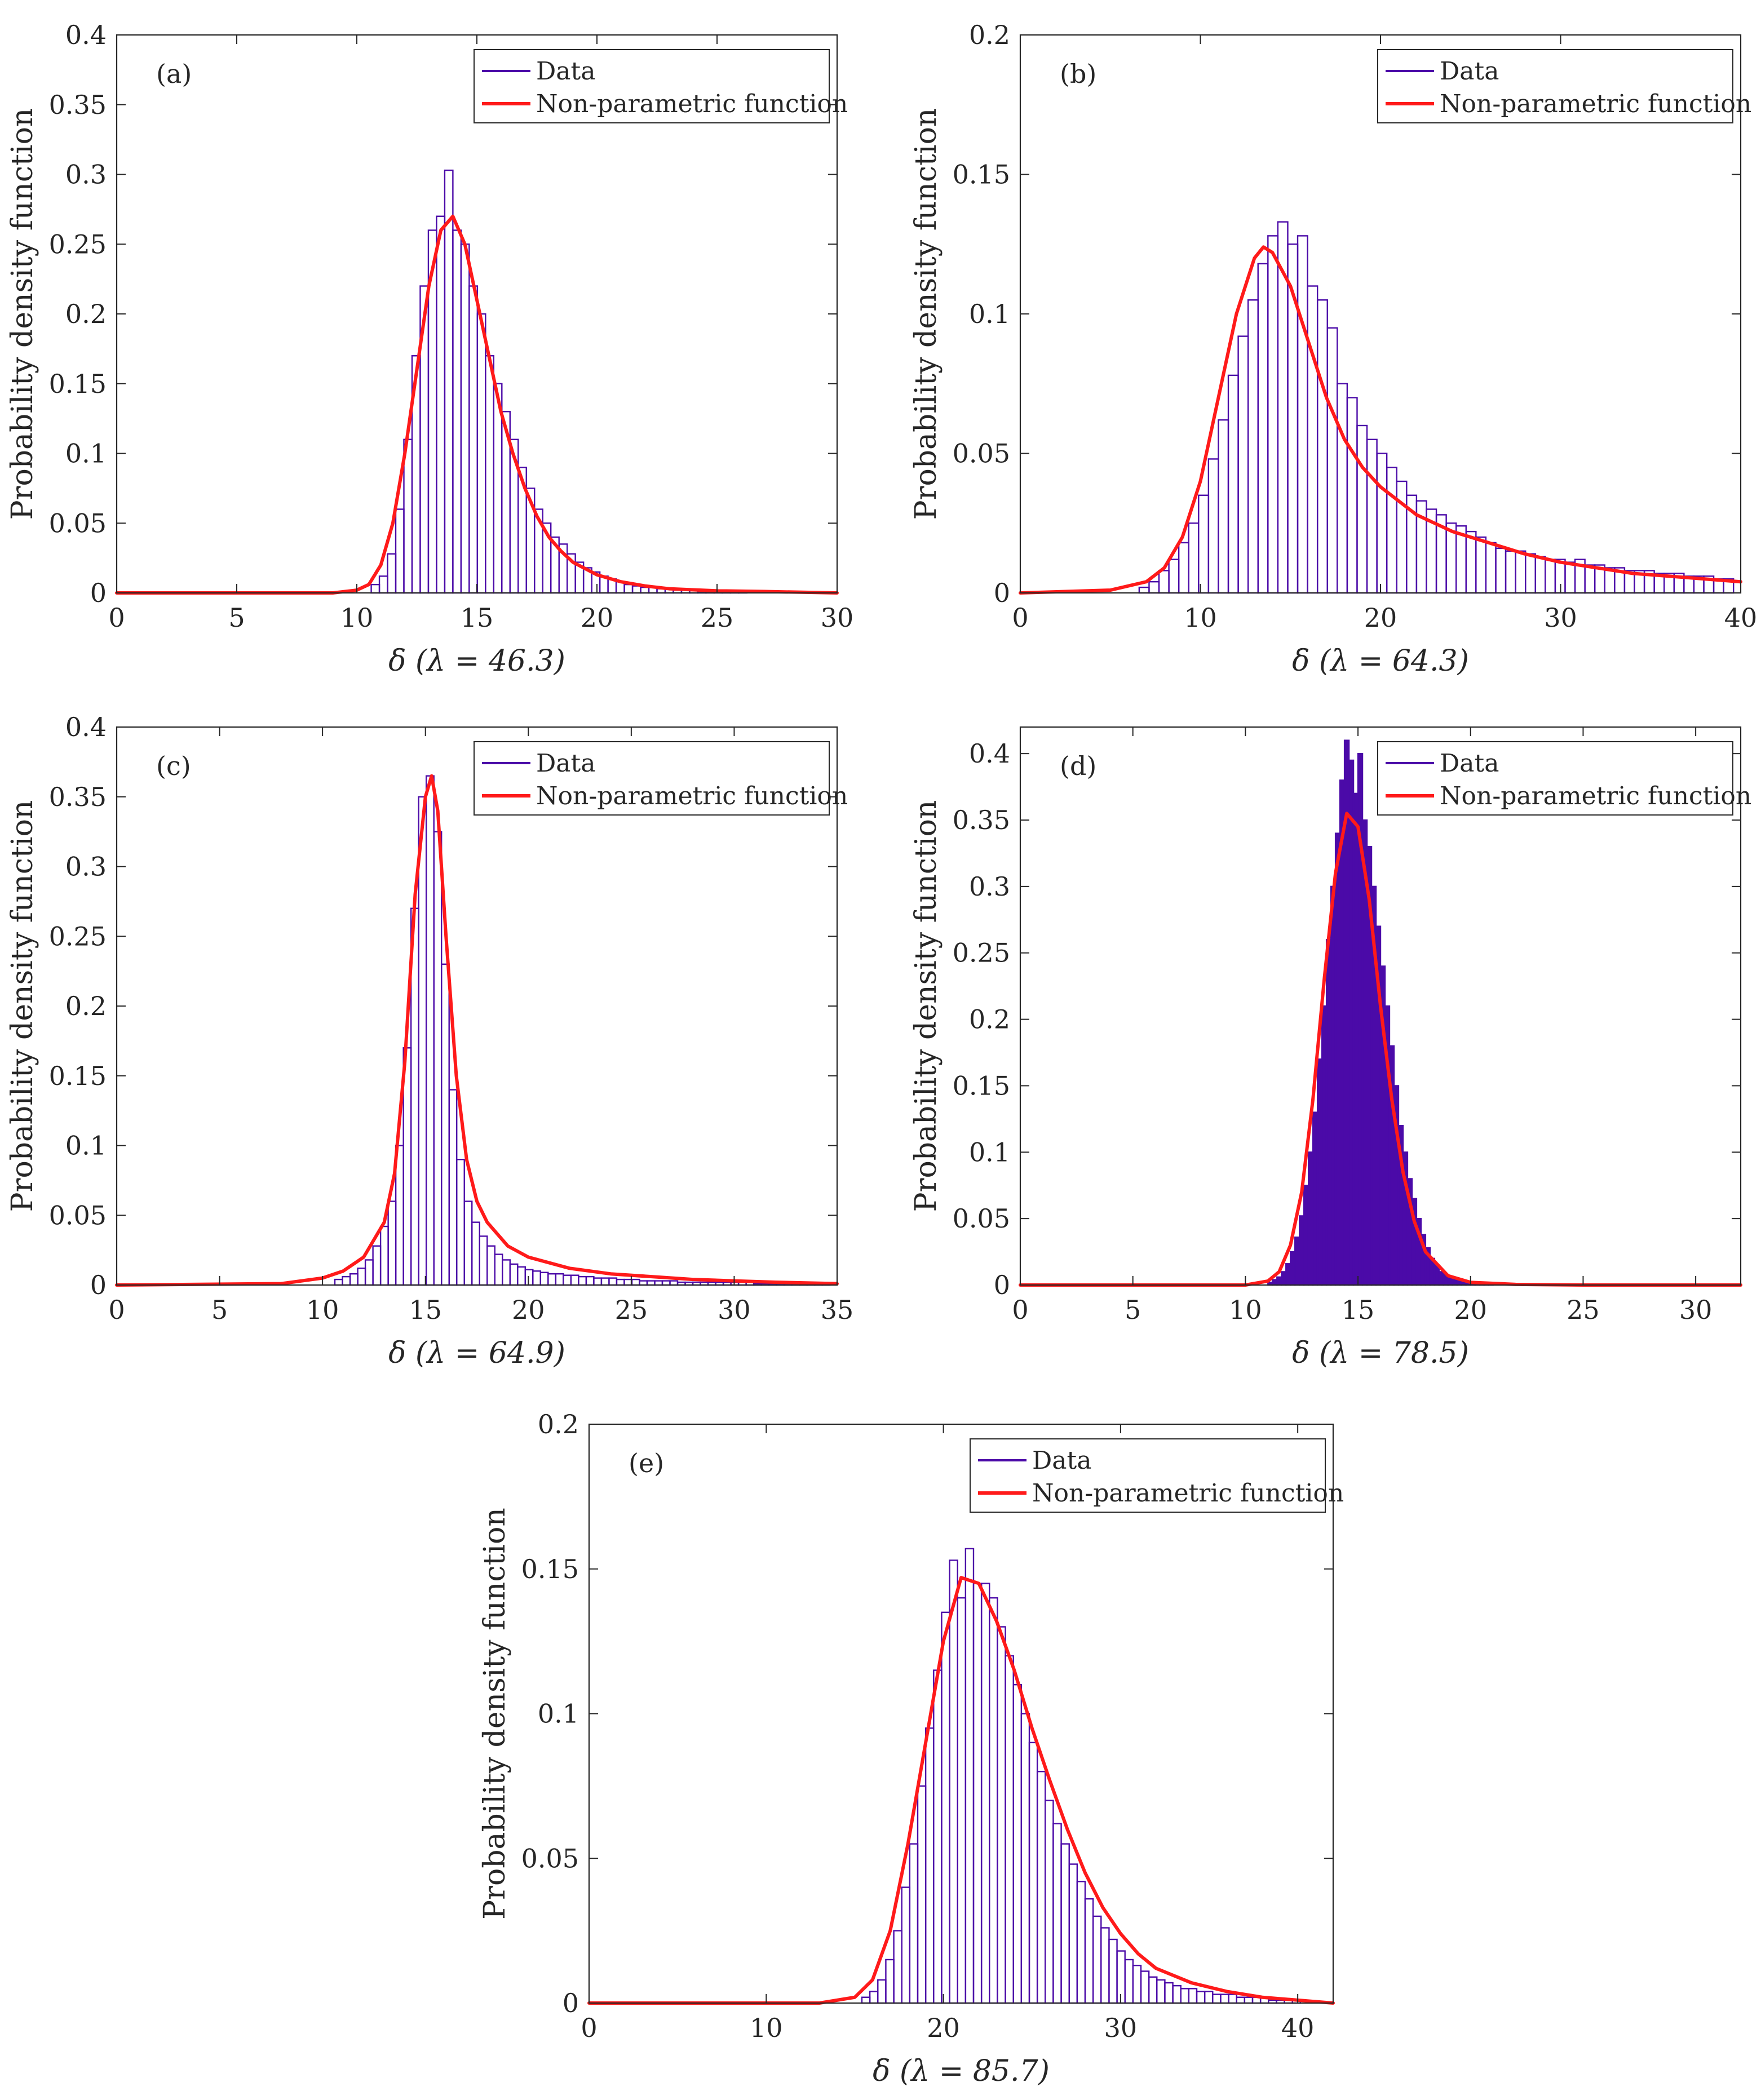 This screenshot has height=2100, width=1761. I want to click on fit-curve, so click(1380, 420).